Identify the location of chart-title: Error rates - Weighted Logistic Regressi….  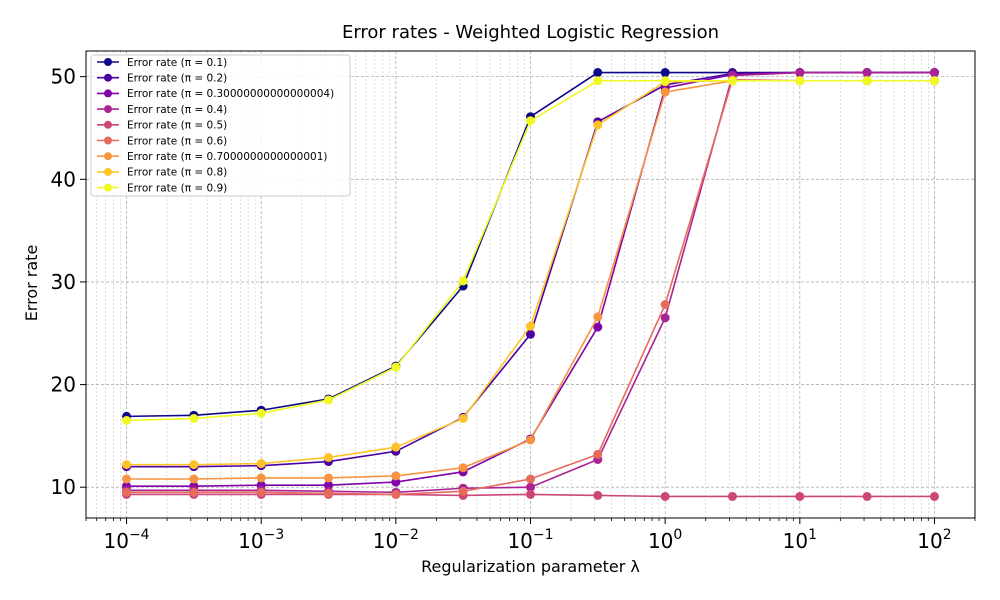
(530, 32).